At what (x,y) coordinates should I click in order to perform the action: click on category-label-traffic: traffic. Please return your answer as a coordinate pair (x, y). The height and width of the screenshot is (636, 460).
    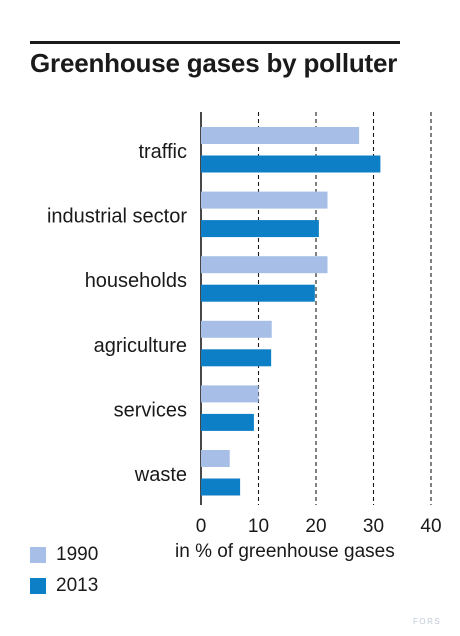
    Looking at the image, I should click on (162, 152).